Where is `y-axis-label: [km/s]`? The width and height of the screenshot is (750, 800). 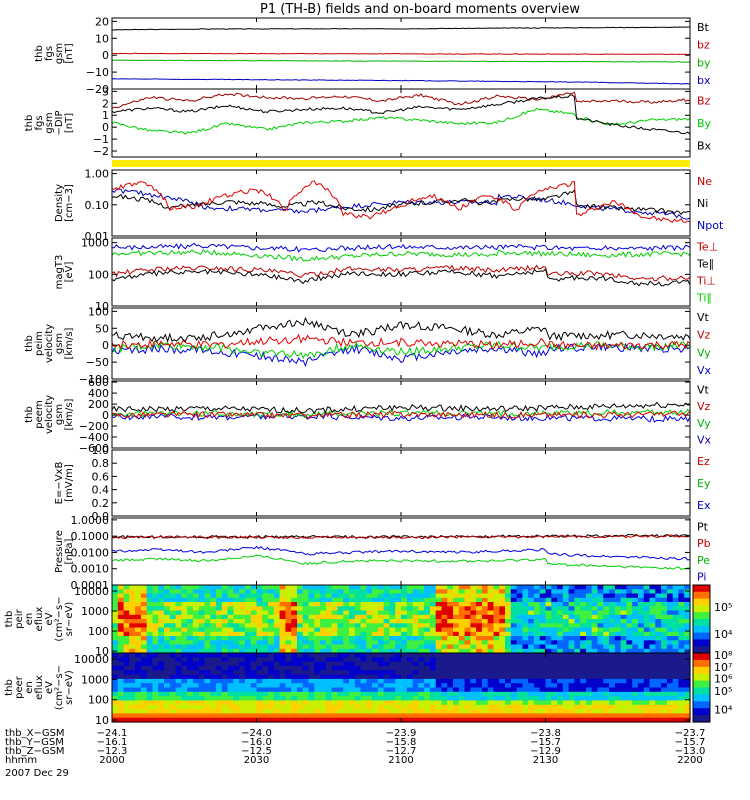
y-axis-label: [km/s] is located at coordinates (69, 414).